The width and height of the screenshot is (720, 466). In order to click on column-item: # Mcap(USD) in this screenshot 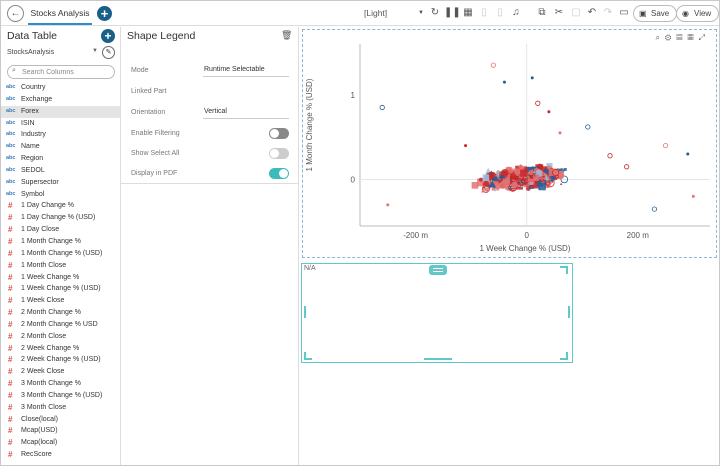, I will do `click(60, 431)`.